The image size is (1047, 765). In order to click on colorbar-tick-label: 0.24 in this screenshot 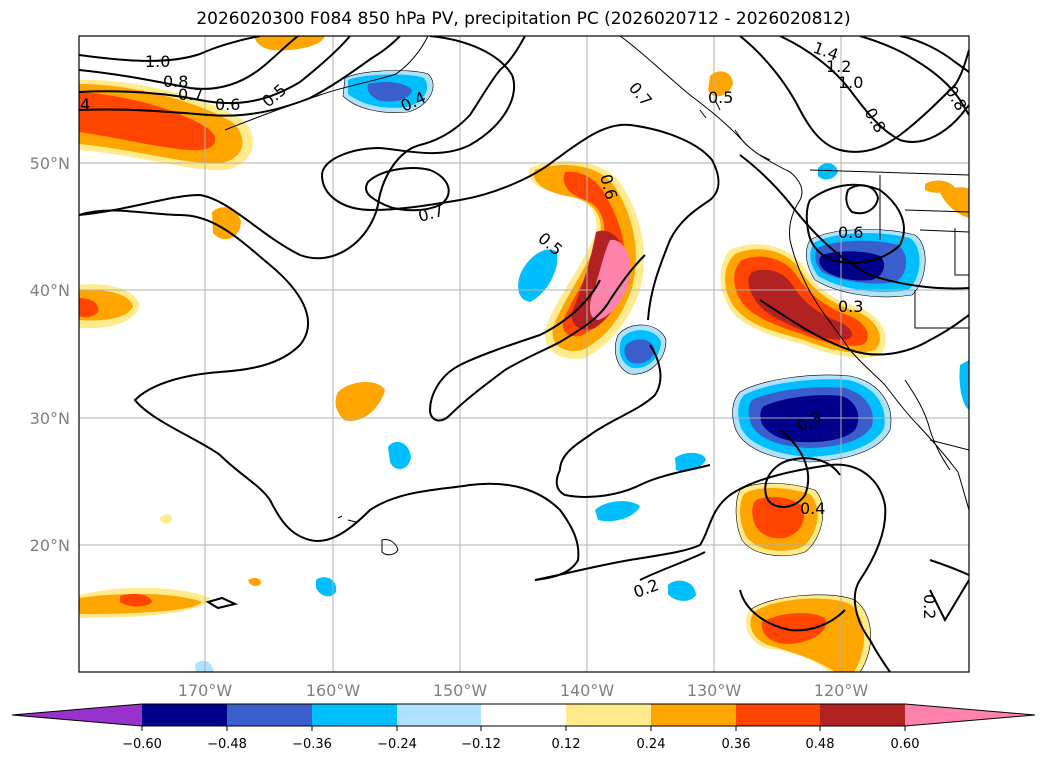, I will do `click(651, 744)`.